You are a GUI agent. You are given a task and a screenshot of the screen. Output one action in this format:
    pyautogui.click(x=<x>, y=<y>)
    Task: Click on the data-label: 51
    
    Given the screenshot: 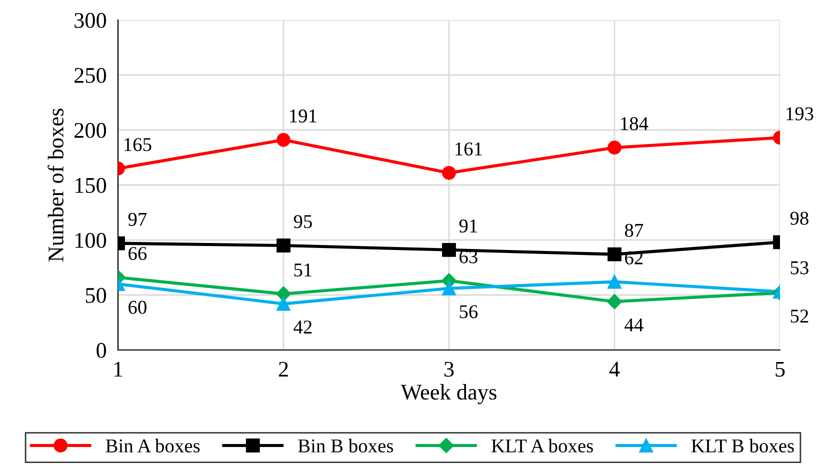 What is the action you would take?
    pyautogui.click(x=303, y=270)
    